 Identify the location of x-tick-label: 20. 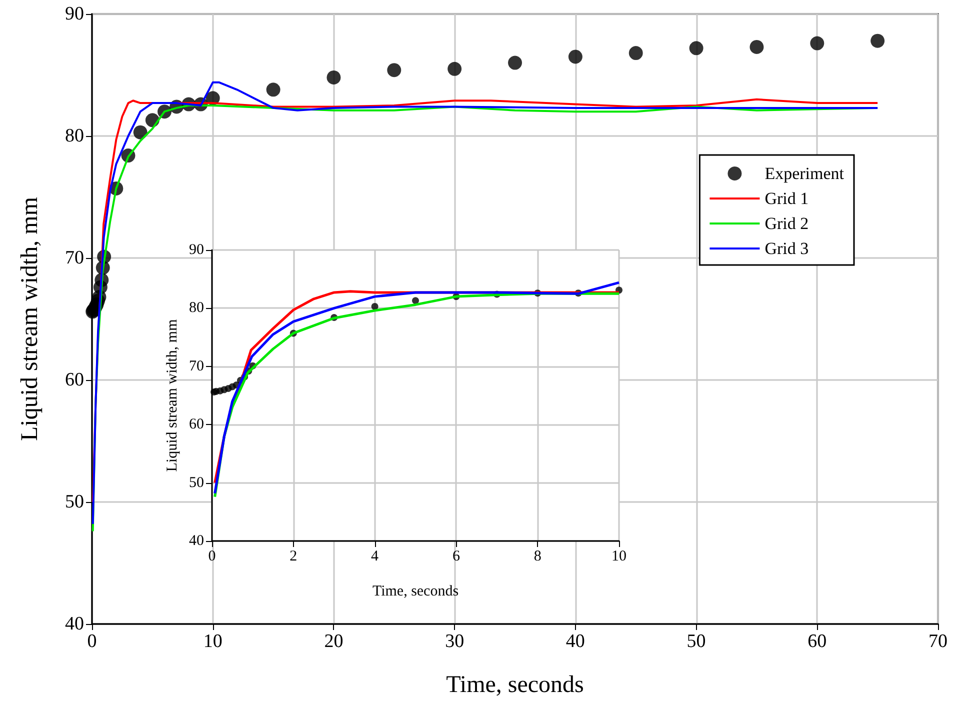
(334, 641).